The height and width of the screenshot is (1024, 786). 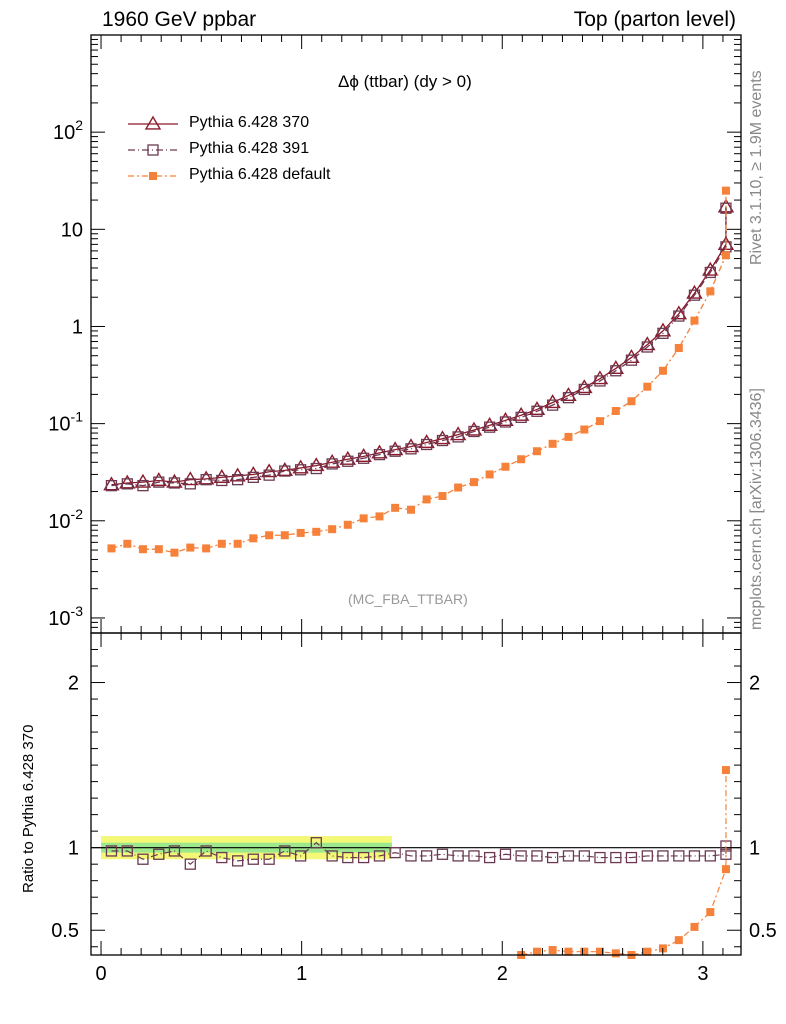 What do you see at coordinates (68, 130) in the screenshot?
I see `y-tick-label: 10²` at bounding box center [68, 130].